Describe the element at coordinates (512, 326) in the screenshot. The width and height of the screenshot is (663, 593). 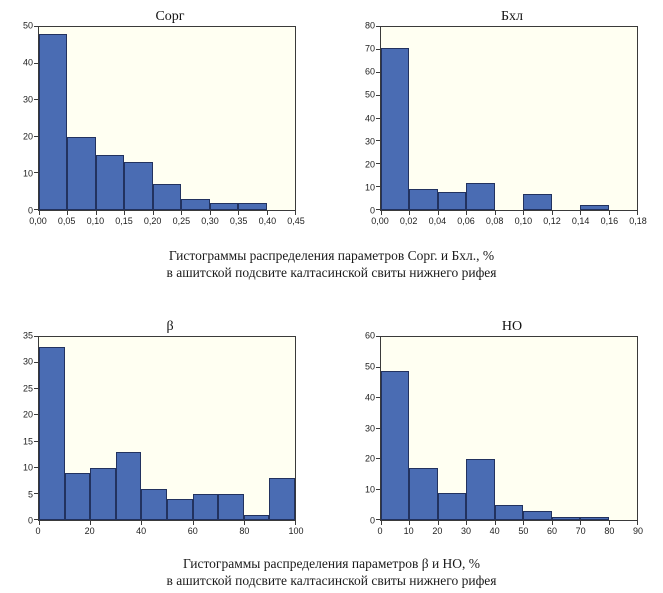
I see `chart-title-no: НО` at that location.